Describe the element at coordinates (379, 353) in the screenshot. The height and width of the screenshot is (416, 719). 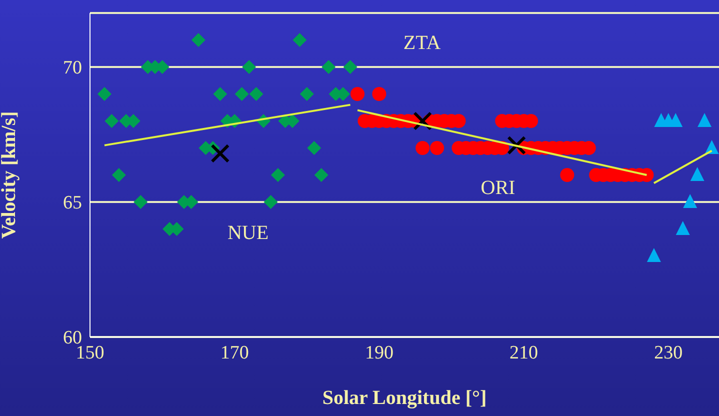
I see `x-tick-label: 190` at that location.